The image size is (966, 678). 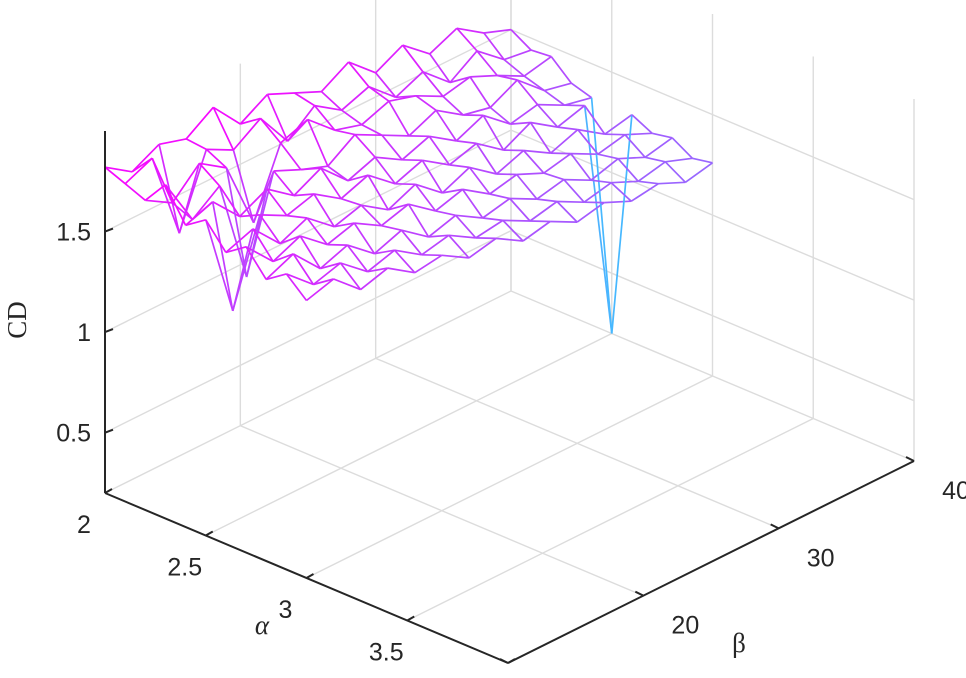 I want to click on y-tick-label: 40, so click(x=954, y=491).